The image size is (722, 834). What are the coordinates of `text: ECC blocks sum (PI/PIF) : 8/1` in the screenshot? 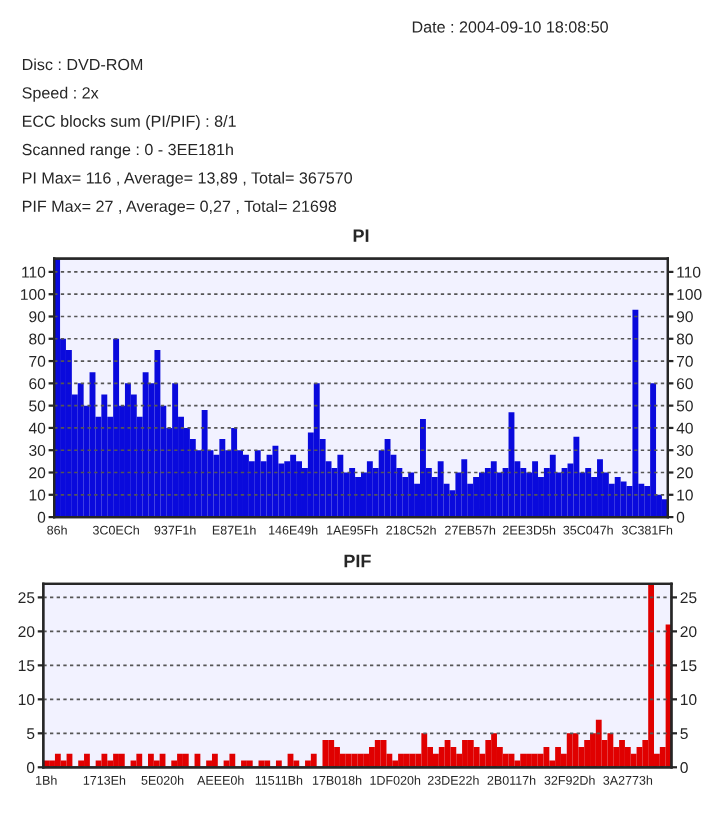 It's located at (129, 123).